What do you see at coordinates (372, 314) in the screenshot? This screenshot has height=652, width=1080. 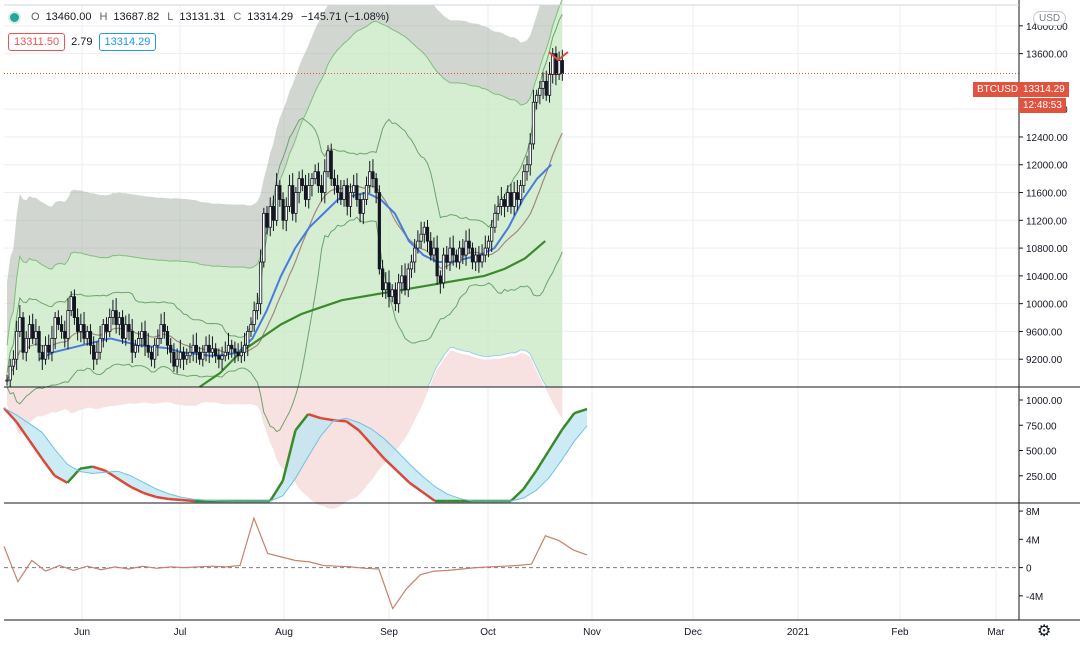 I see `ema-line` at bounding box center [372, 314].